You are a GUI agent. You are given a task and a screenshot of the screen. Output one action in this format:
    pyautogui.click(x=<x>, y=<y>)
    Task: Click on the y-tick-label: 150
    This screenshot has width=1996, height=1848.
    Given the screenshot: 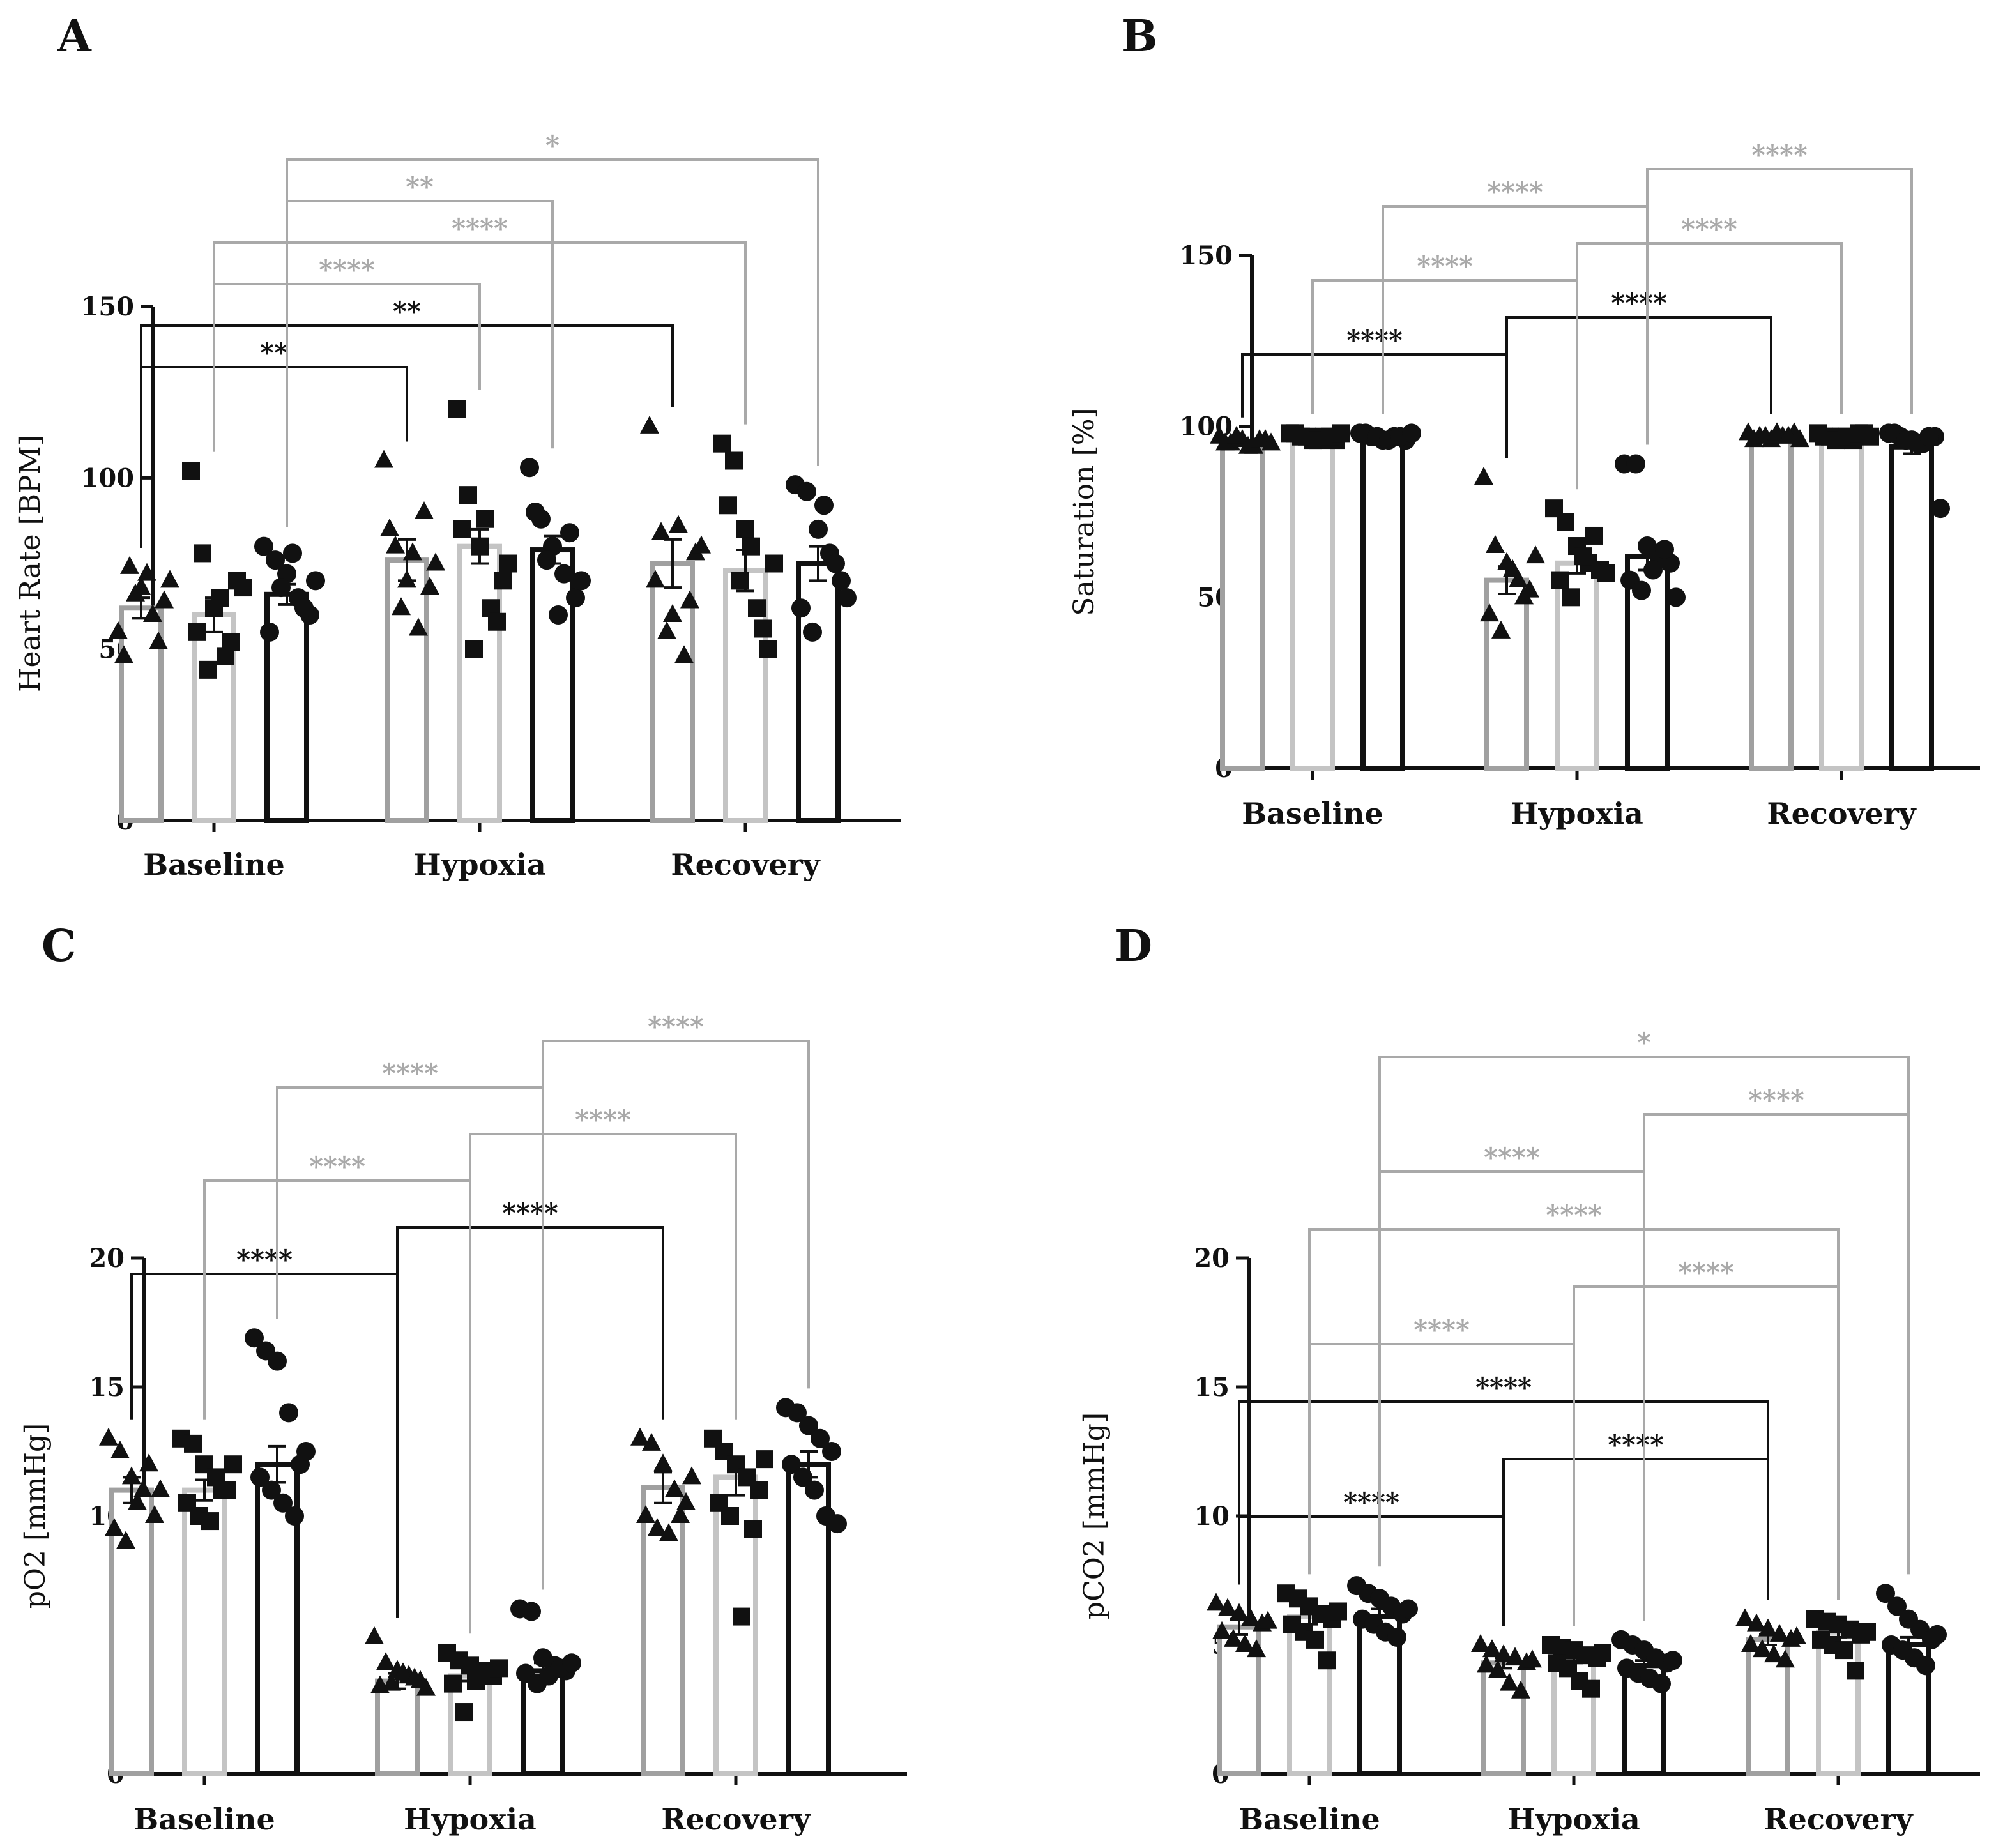 What is the action you would take?
    pyautogui.click(x=1206, y=256)
    